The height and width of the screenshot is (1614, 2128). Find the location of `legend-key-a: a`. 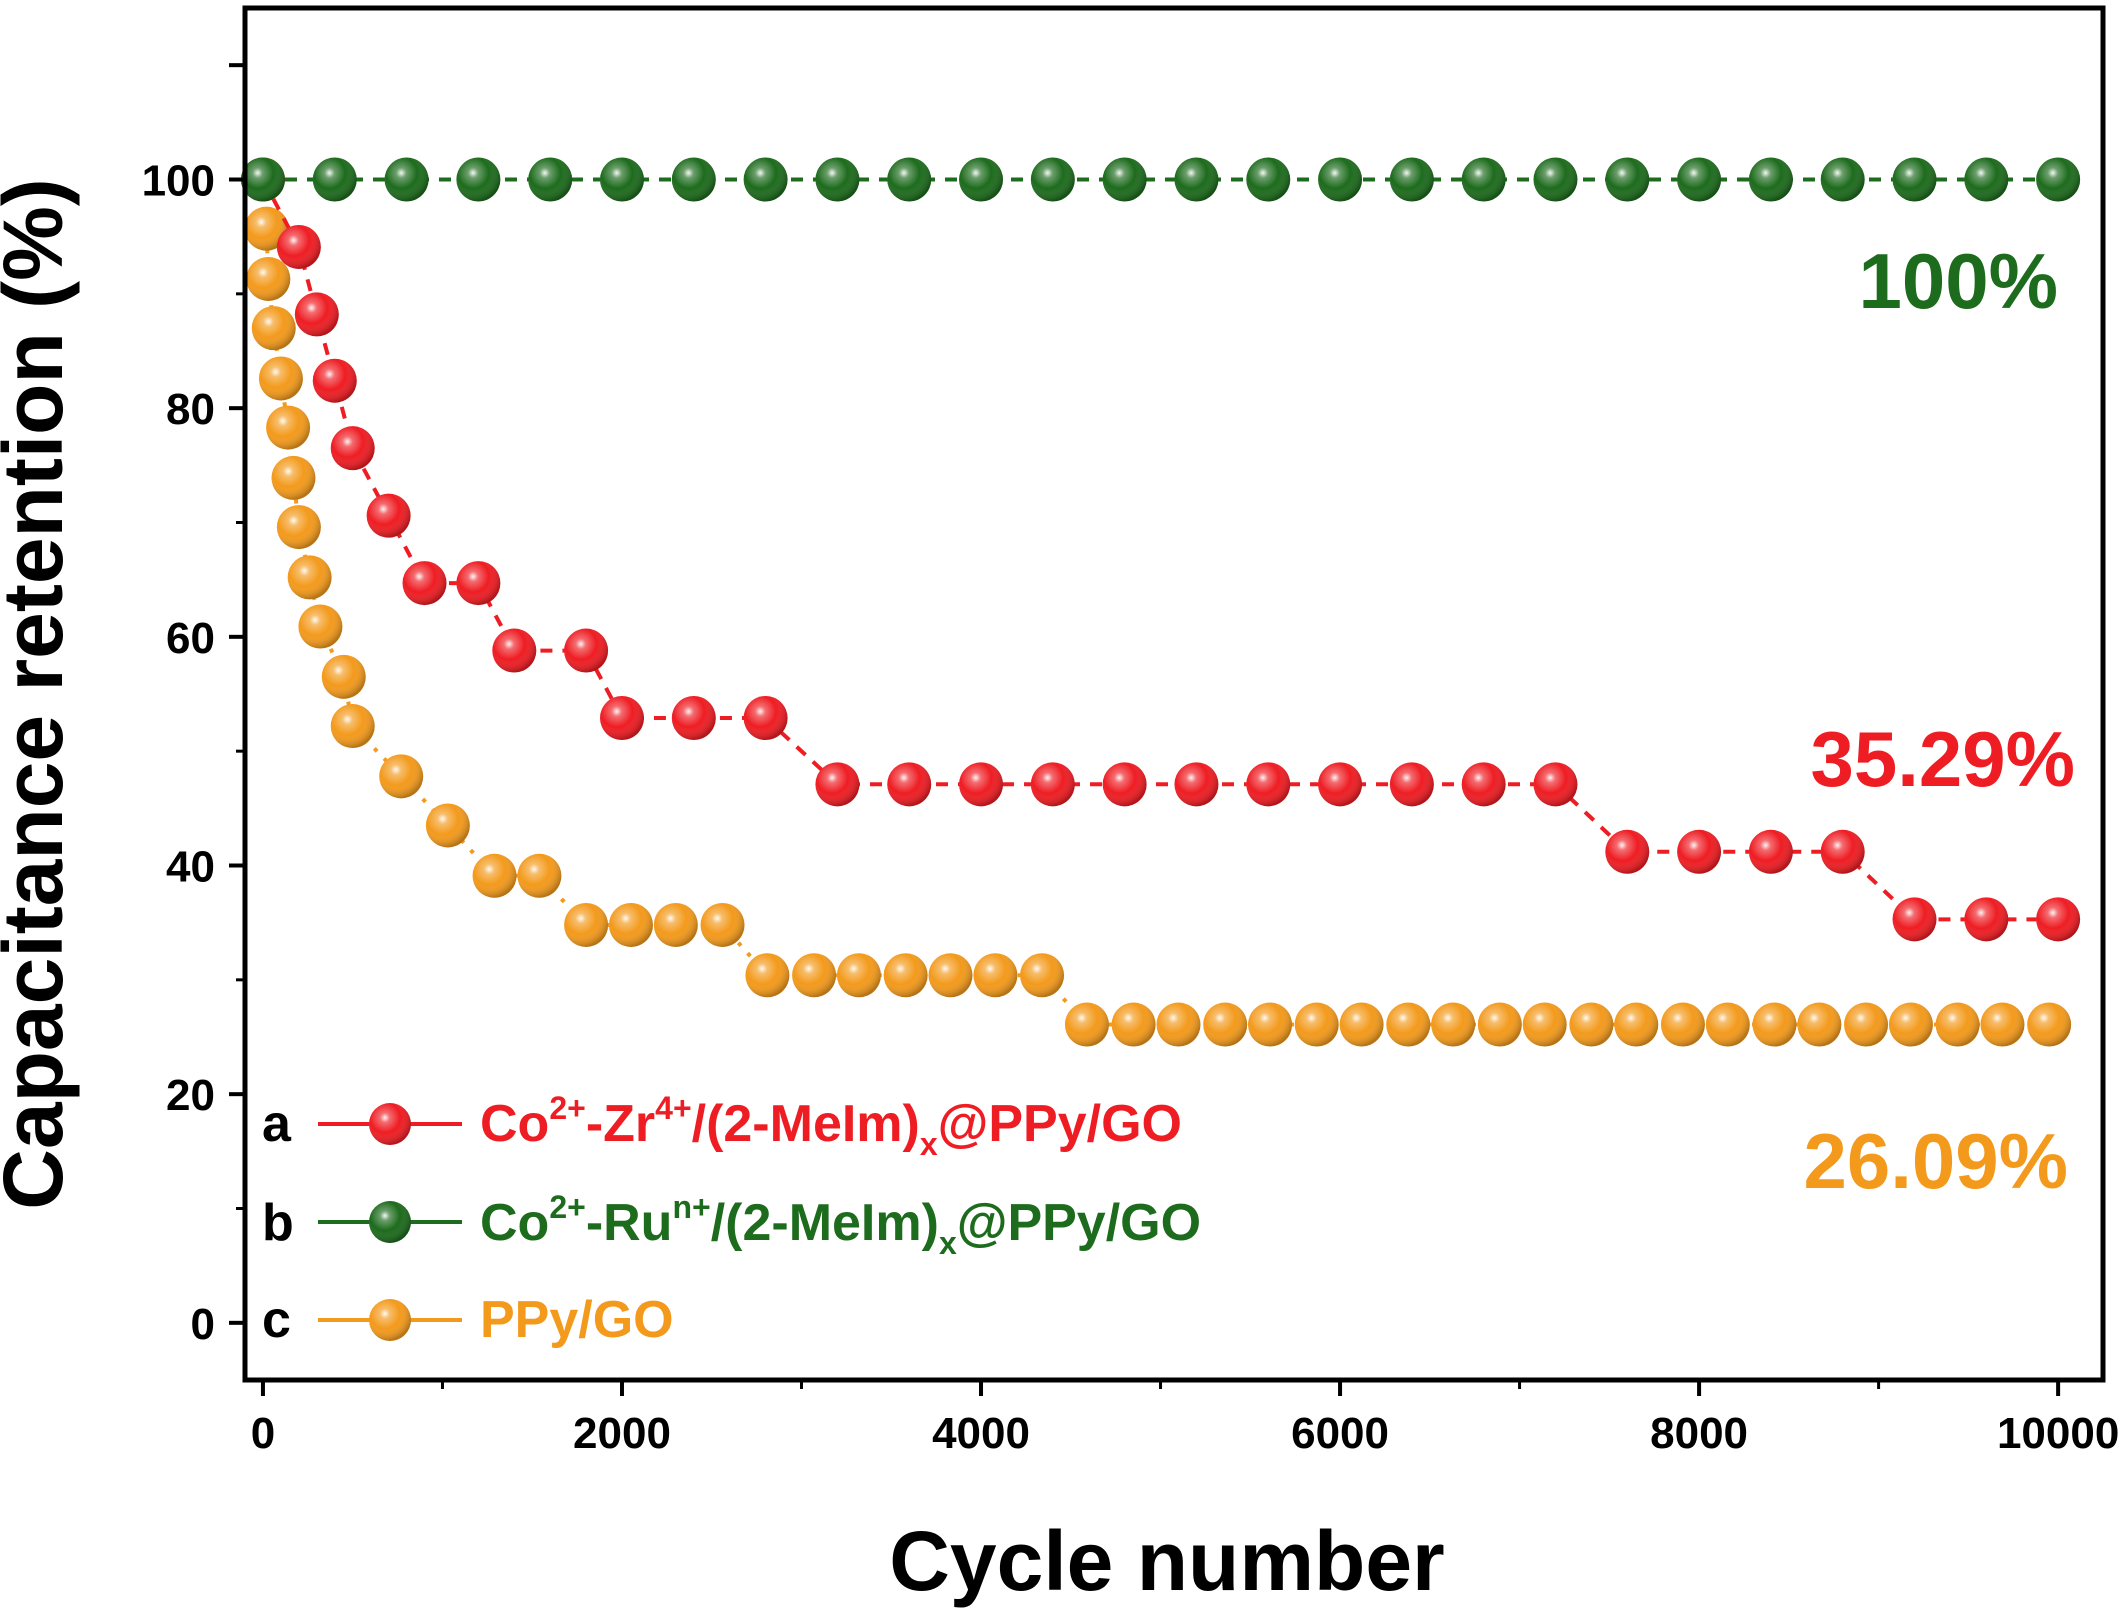

legend-key-a: a is located at coordinates (277, 1124).